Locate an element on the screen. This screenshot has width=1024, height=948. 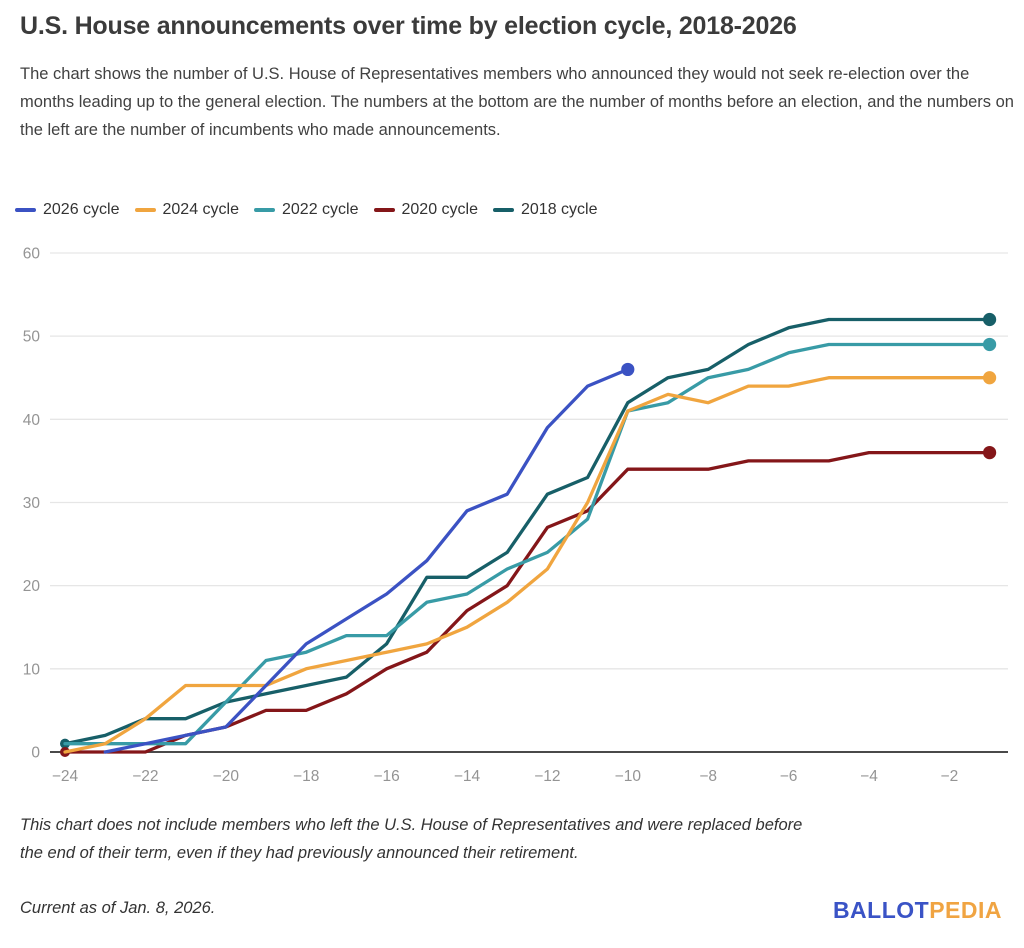
y-tick-label-30: 30 is located at coordinates (32, 503).